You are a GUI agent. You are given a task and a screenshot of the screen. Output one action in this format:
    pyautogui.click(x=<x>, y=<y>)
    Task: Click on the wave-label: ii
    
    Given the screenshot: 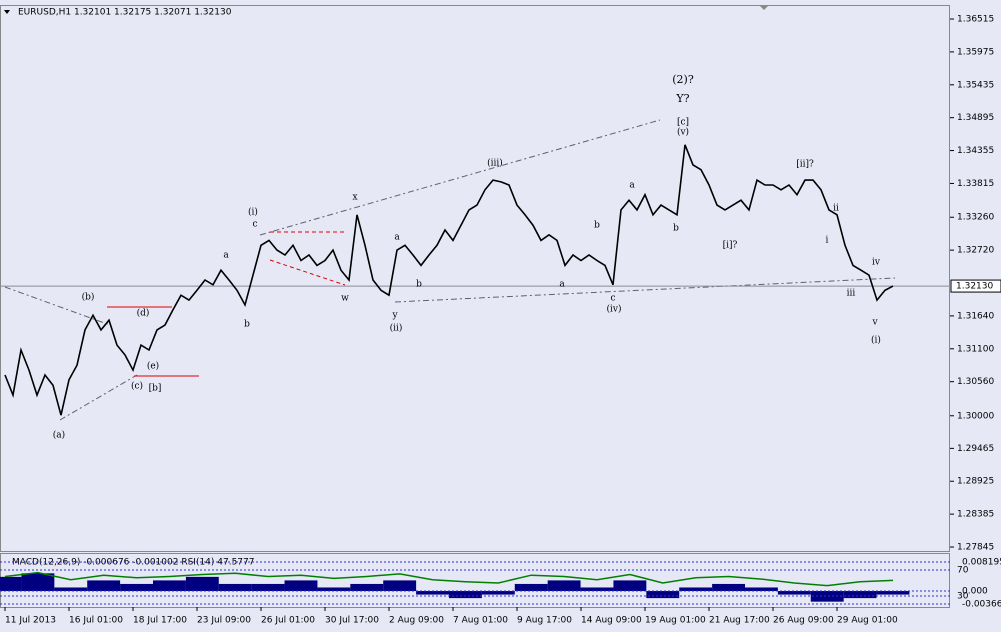 What is the action you would take?
    pyautogui.click(x=836, y=209)
    